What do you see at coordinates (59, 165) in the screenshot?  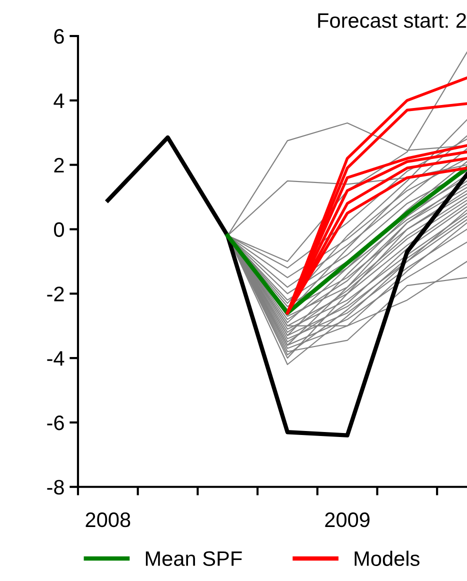 I see `y-tick-label: 2` at bounding box center [59, 165].